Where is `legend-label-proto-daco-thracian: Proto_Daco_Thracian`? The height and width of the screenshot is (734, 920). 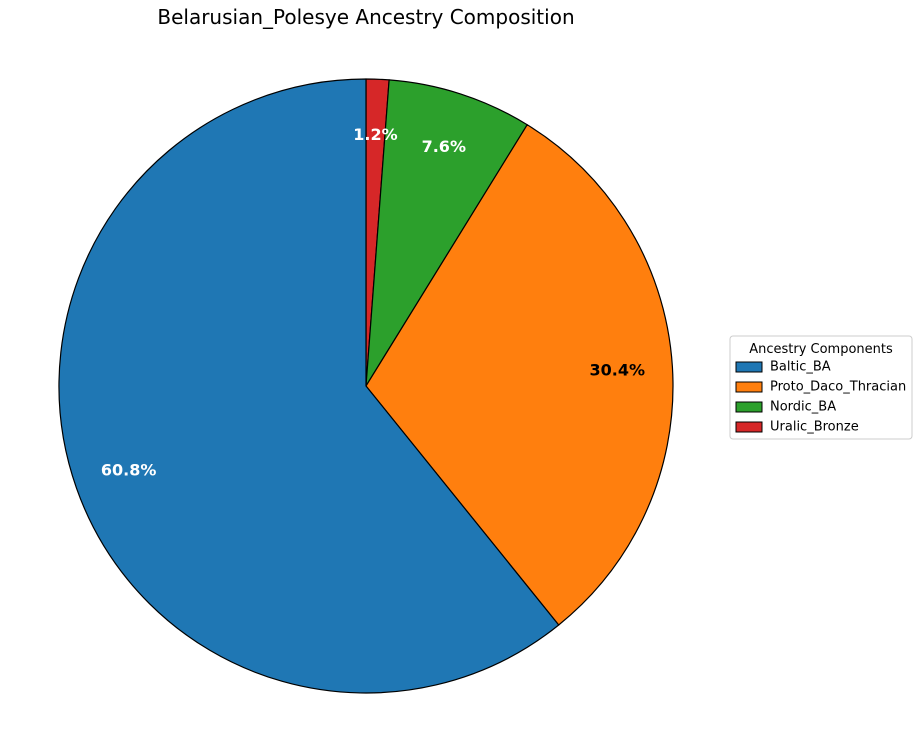
legend-label-proto-daco-thracian: Proto_Daco_Thracian is located at coordinates (838, 387).